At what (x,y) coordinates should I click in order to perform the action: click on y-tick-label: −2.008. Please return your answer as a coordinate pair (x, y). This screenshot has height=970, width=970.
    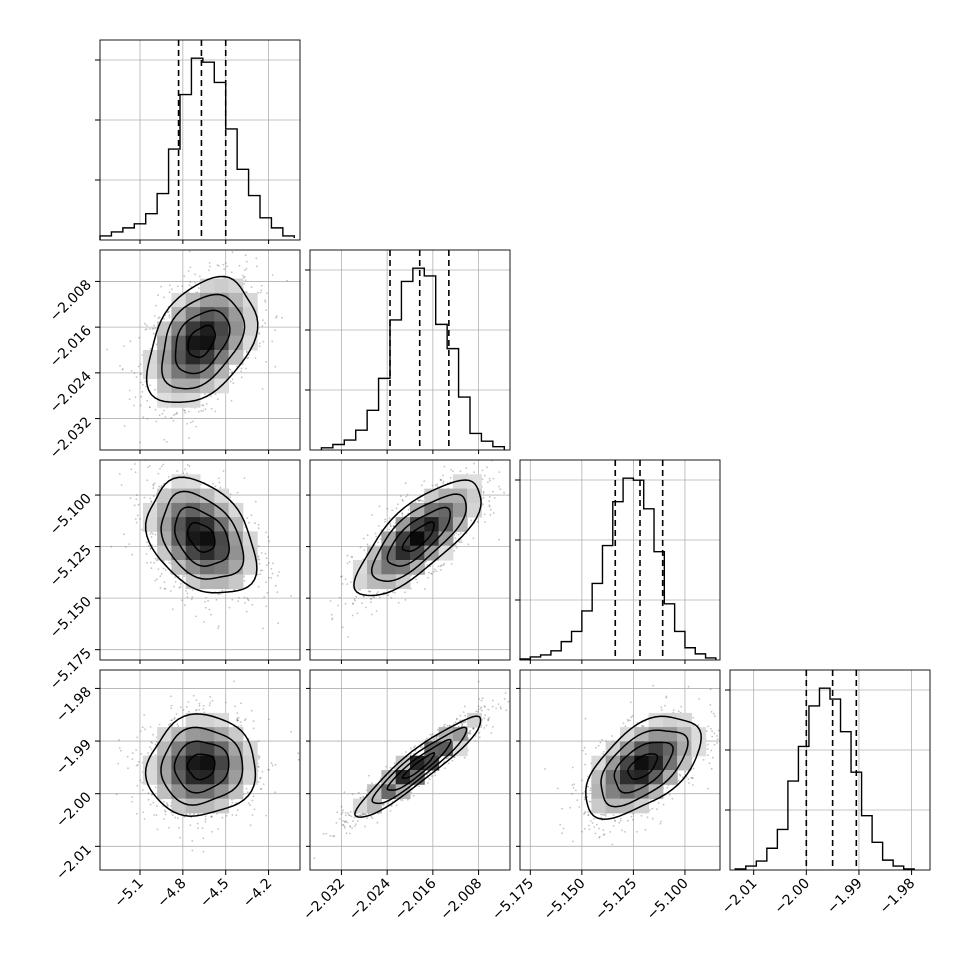
    Looking at the image, I should click on (71, 301).